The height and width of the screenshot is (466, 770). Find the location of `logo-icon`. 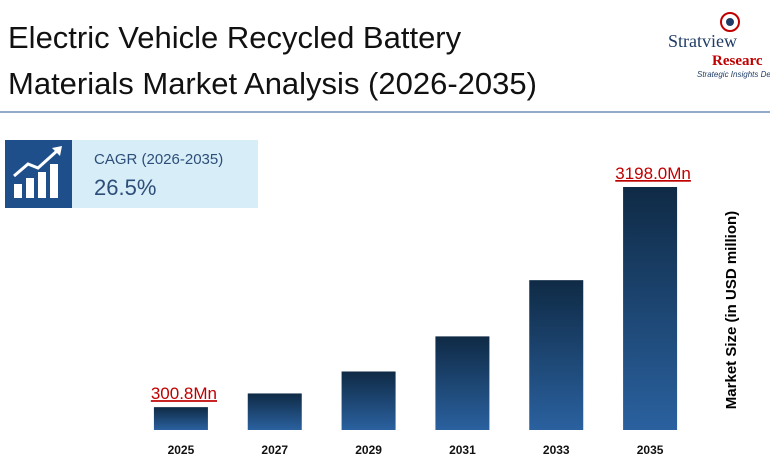

logo-icon is located at coordinates (730, 22).